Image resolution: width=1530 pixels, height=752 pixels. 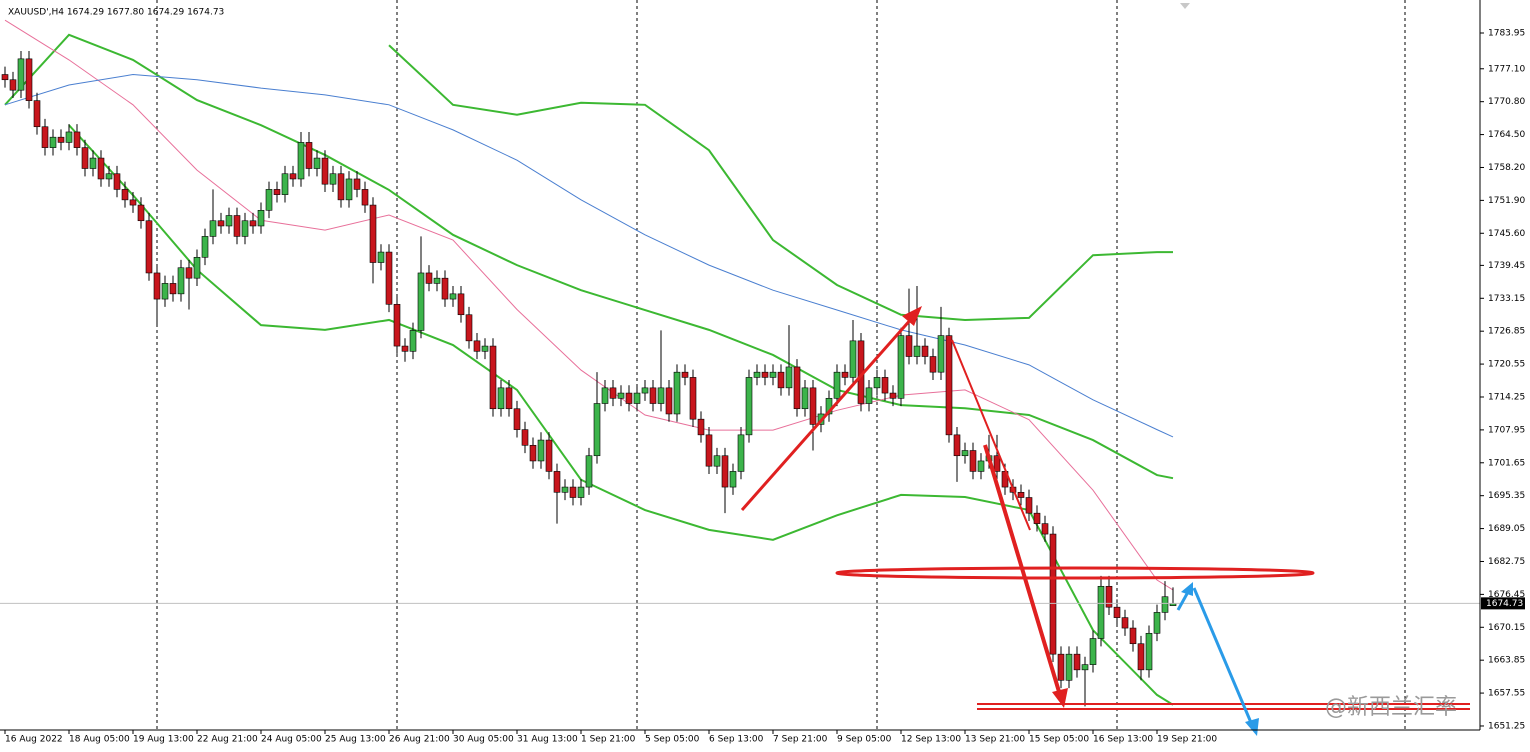 What do you see at coordinates (1506, 562) in the screenshot?
I see `y-tick-label: 1682.75` at bounding box center [1506, 562].